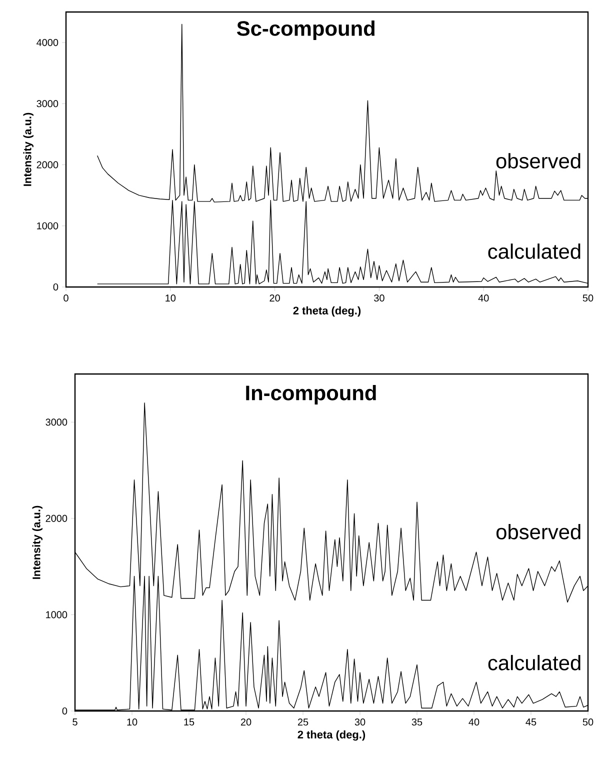 The width and height of the screenshot is (605, 761). What do you see at coordinates (303, 722) in the screenshot?
I see `x-tick-label: 25` at bounding box center [303, 722].